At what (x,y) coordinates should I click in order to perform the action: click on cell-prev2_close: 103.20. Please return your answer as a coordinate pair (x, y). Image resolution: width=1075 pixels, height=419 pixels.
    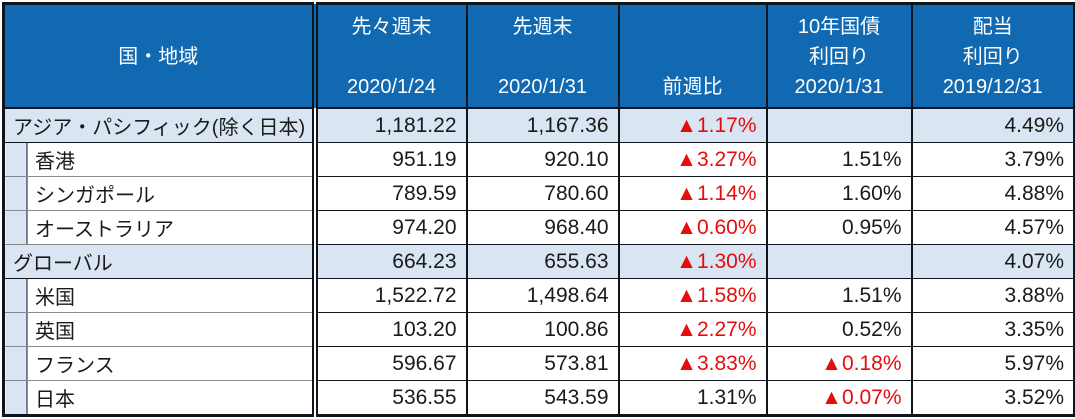
    Looking at the image, I should click on (390, 329).